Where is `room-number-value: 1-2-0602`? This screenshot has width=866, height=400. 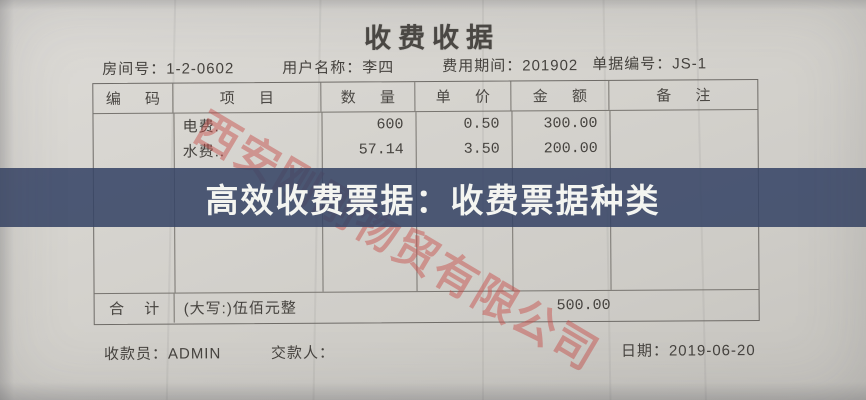 room-number-value: 1-2-0602 is located at coordinates (200, 69).